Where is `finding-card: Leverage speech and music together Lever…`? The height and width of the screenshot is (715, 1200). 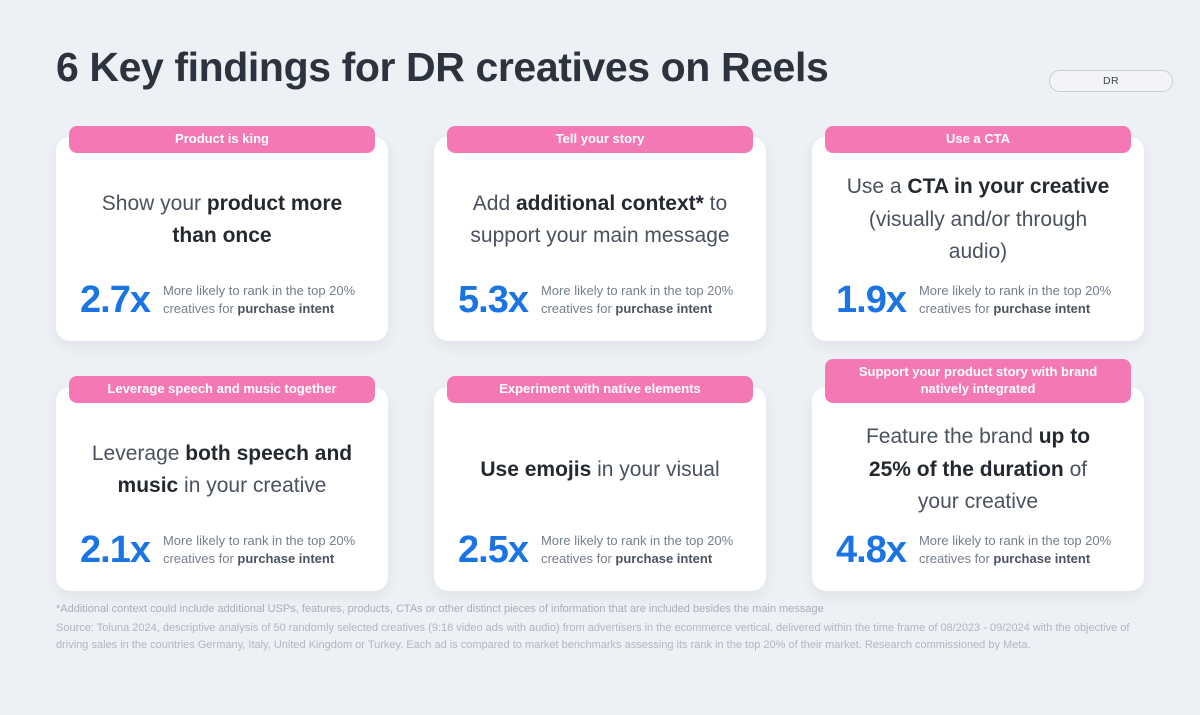 finding-card: Leverage speech and music together Lever… is located at coordinates (222, 484).